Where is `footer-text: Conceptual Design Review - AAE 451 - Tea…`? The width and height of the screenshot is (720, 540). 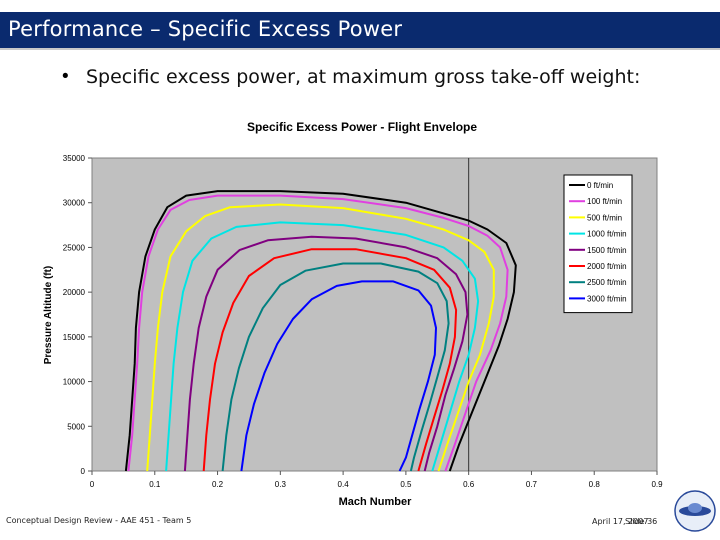
footer-text: Conceptual Design Review - AAE 451 - Tea… is located at coordinates (99, 520).